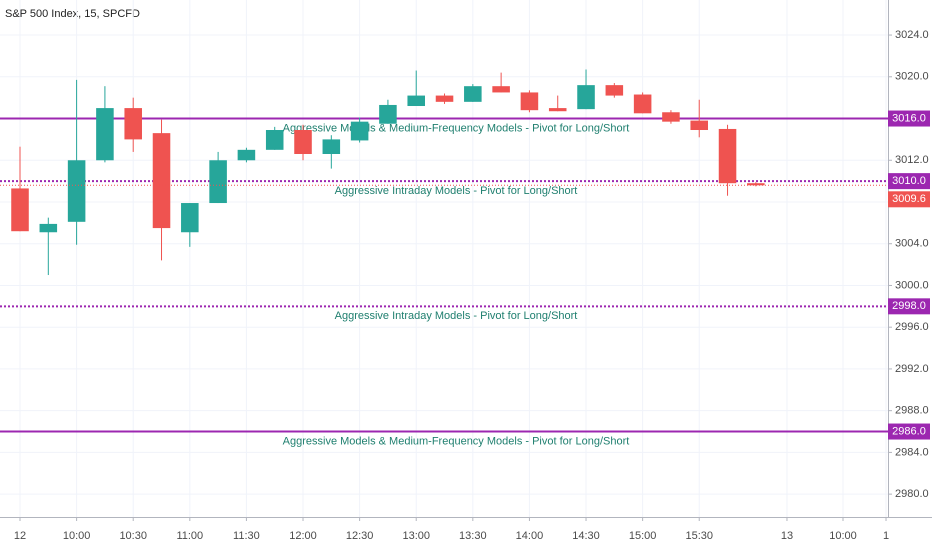  I want to click on y-tick-label: 2980.0, so click(912, 494).